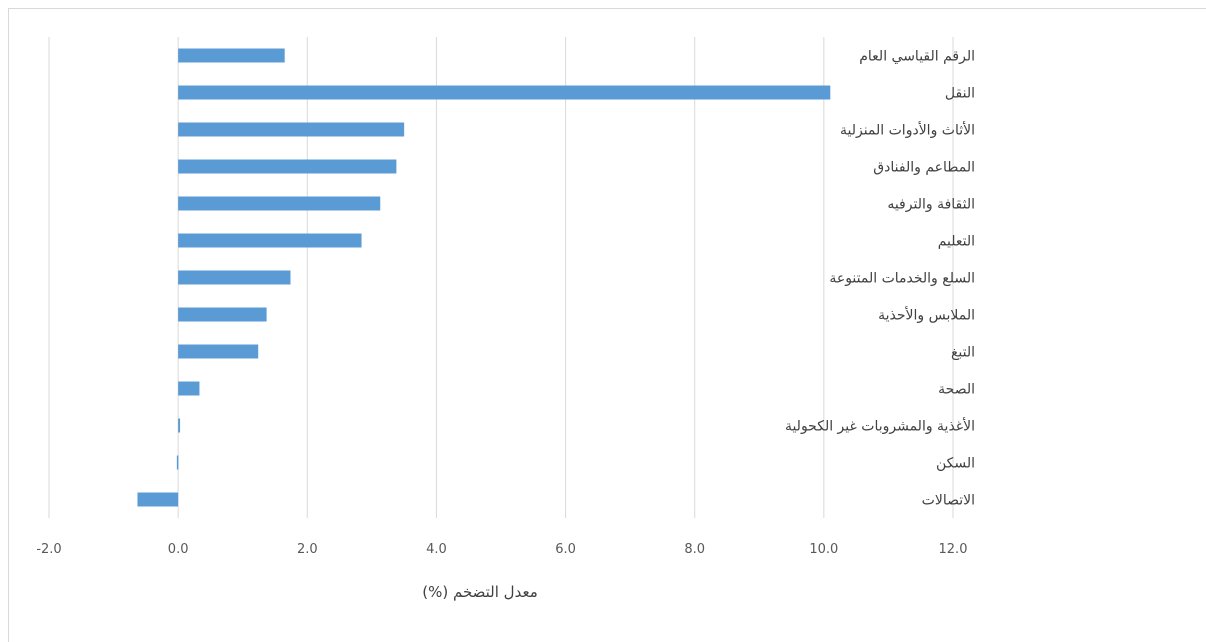 This screenshot has height=642, width=1206. Describe the element at coordinates (948, 501) in the screenshot. I see `category-label: الاتصالات` at that location.